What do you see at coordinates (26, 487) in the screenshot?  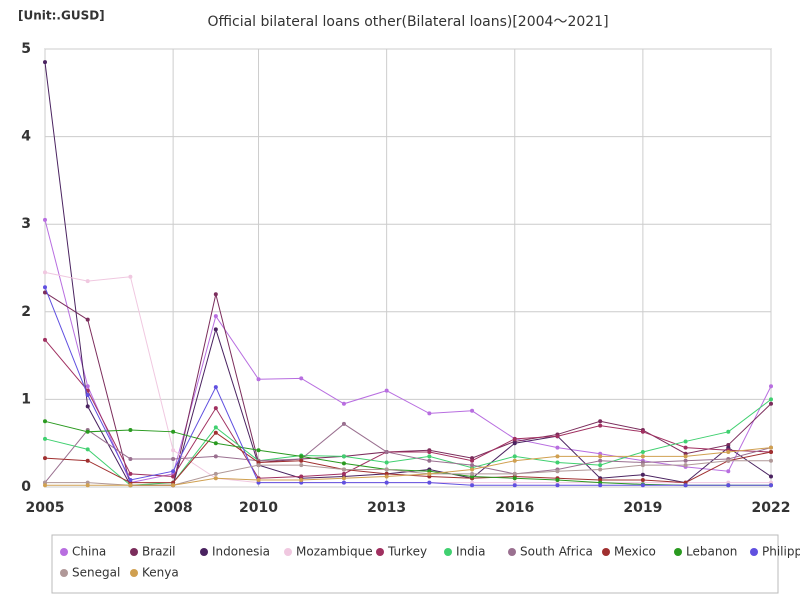 I see `y-tick-label: 0` at bounding box center [26, 487].